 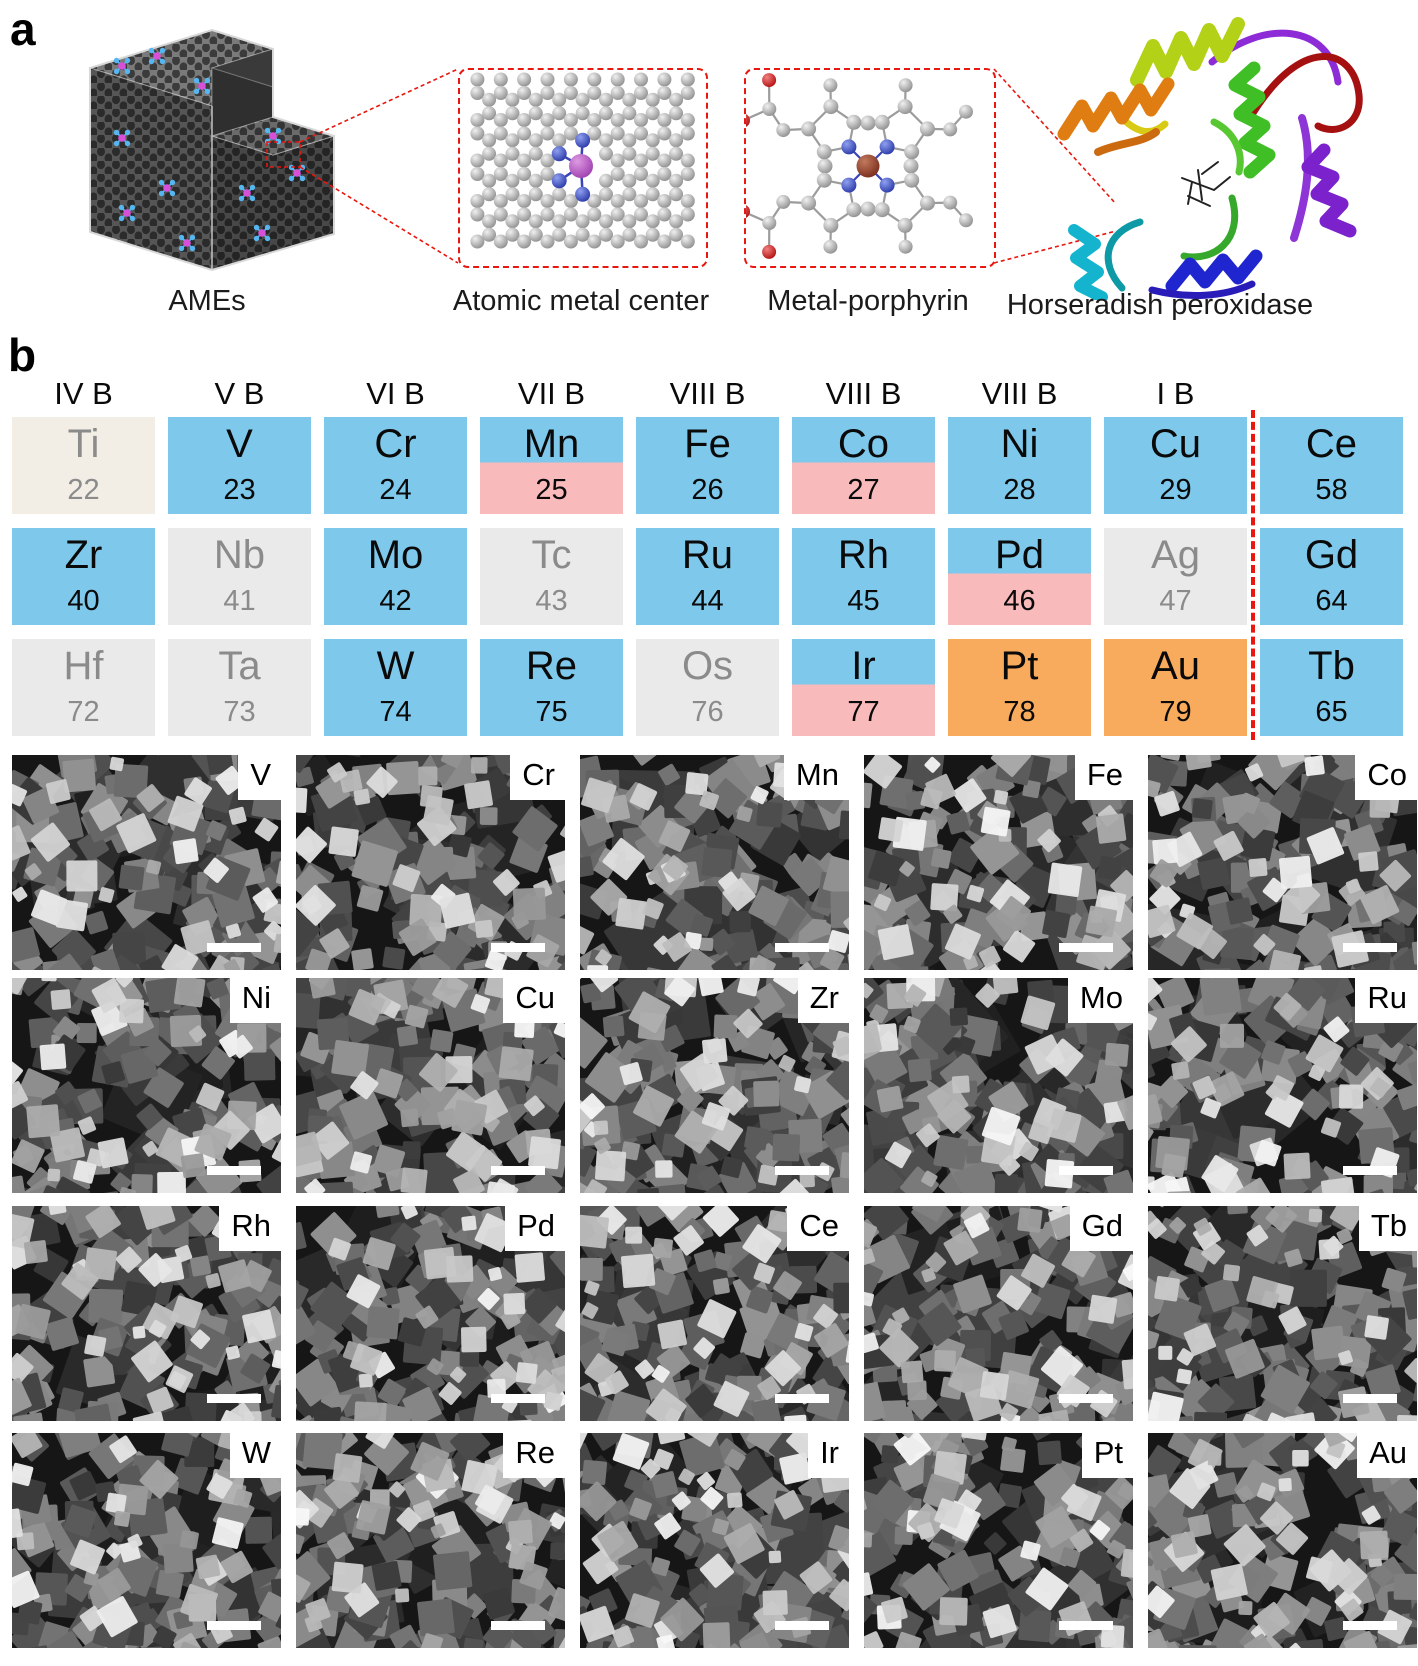 I want to click on element-cell-rh: Rh 45, so click(x=863, y=576).